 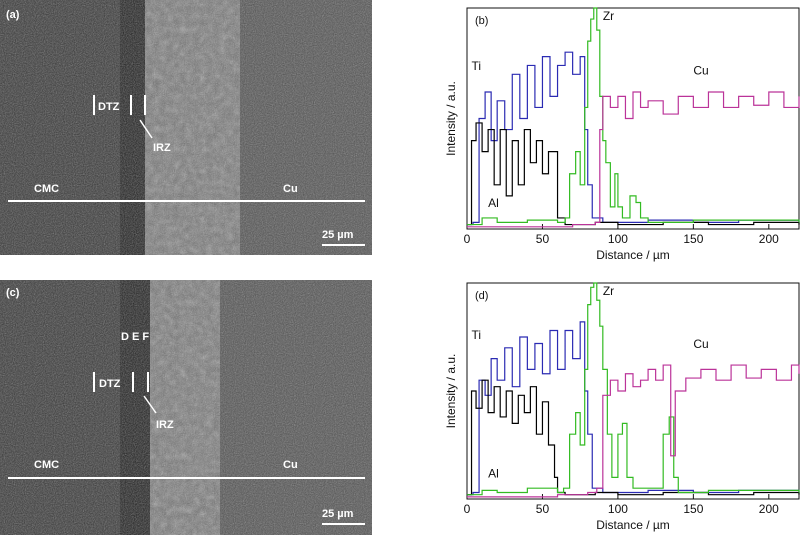 I want to click on dtz-label-c: DTZ, so click(x=110, y=384).